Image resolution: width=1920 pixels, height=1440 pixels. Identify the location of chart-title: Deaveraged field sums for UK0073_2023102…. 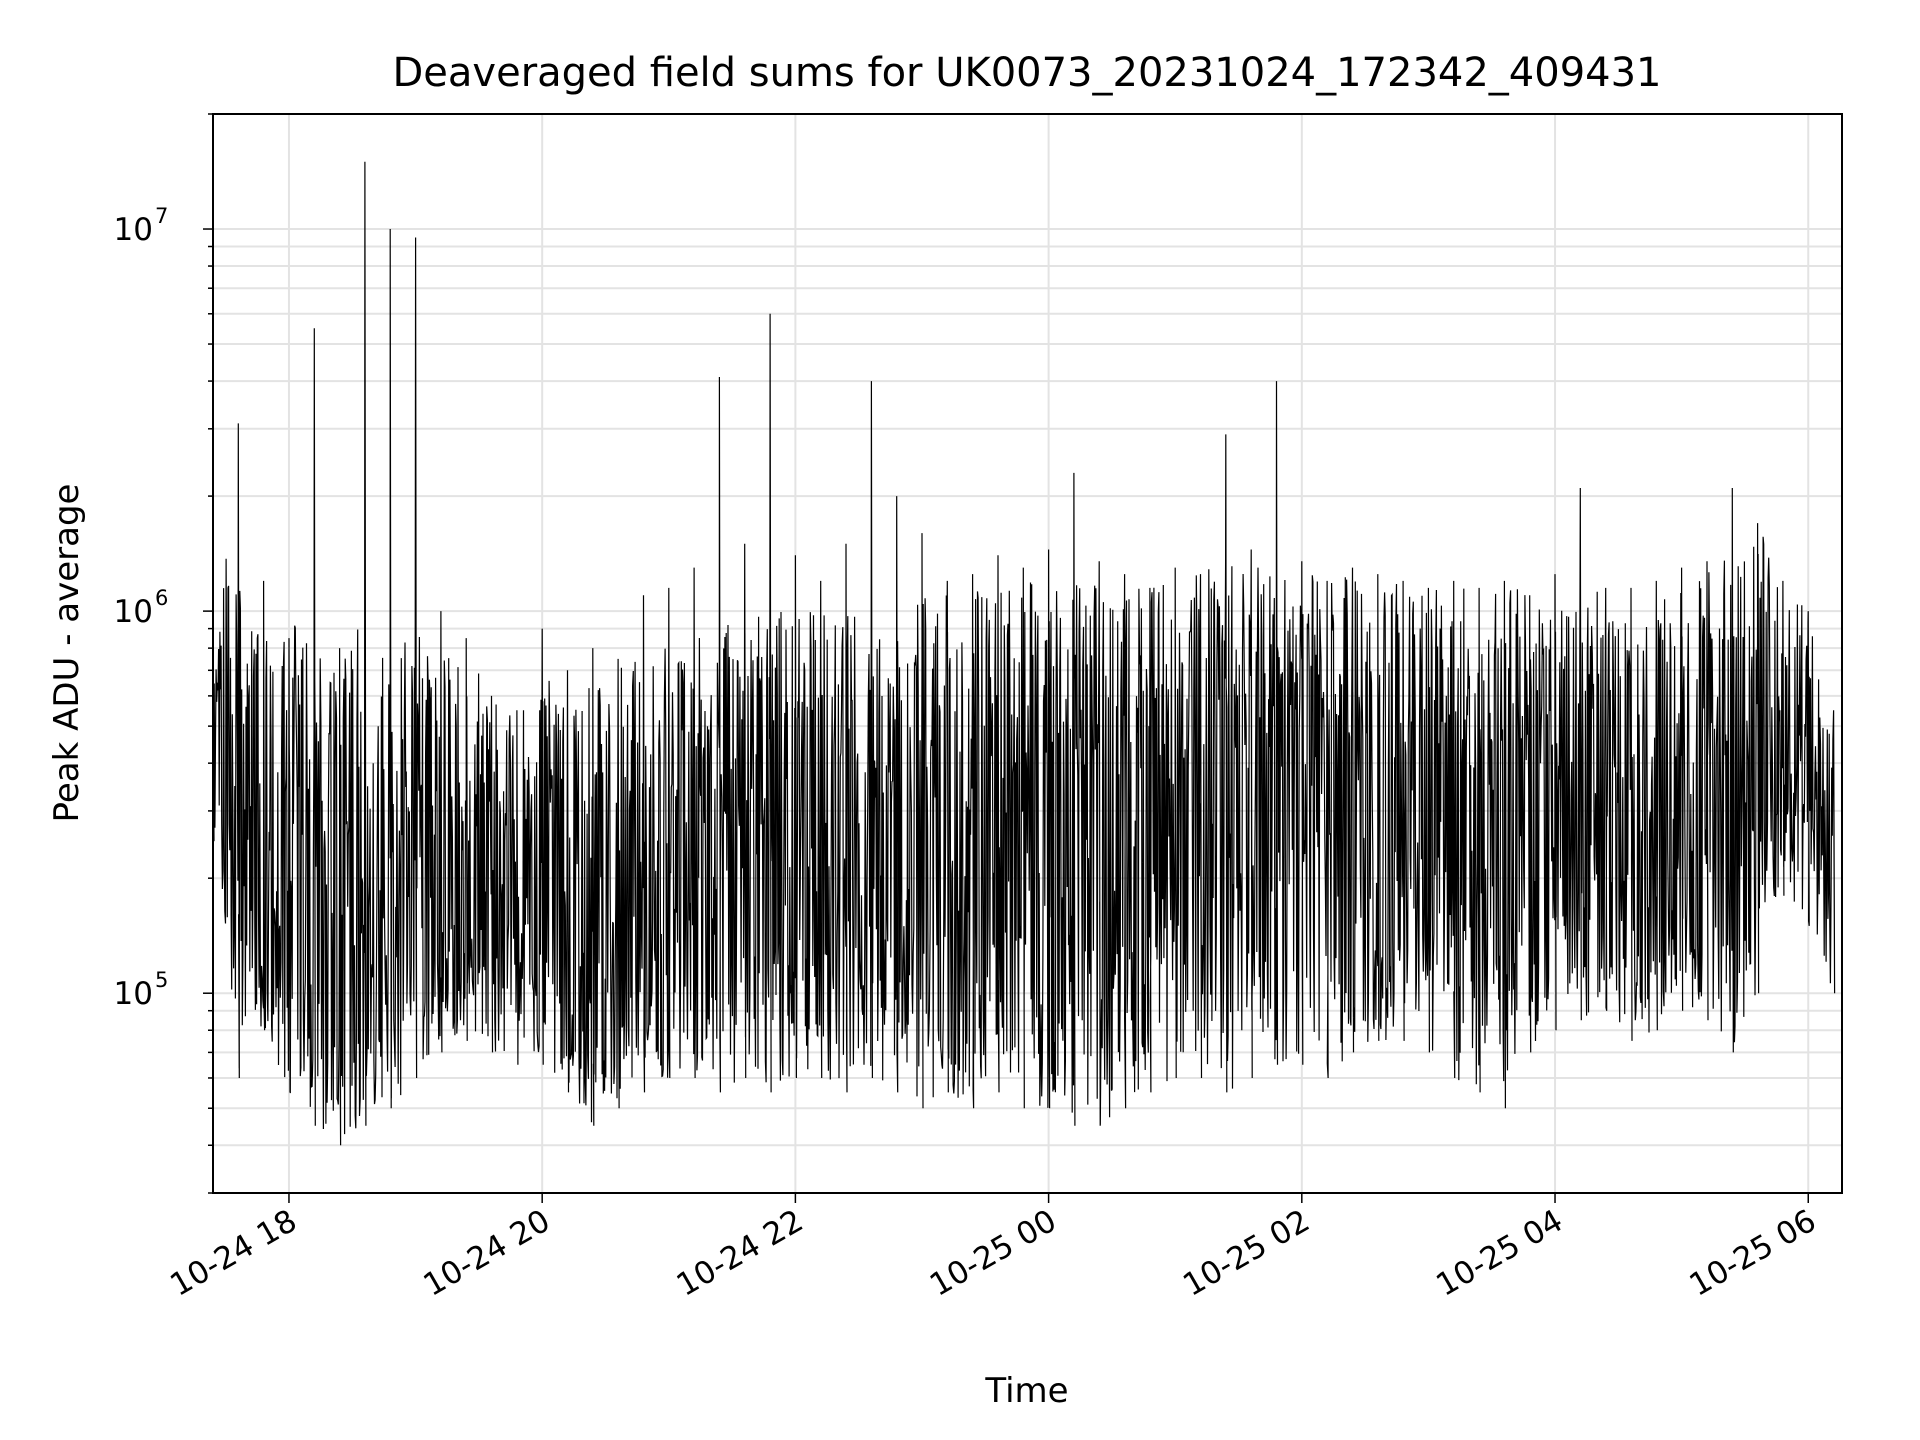
(1026, 73).